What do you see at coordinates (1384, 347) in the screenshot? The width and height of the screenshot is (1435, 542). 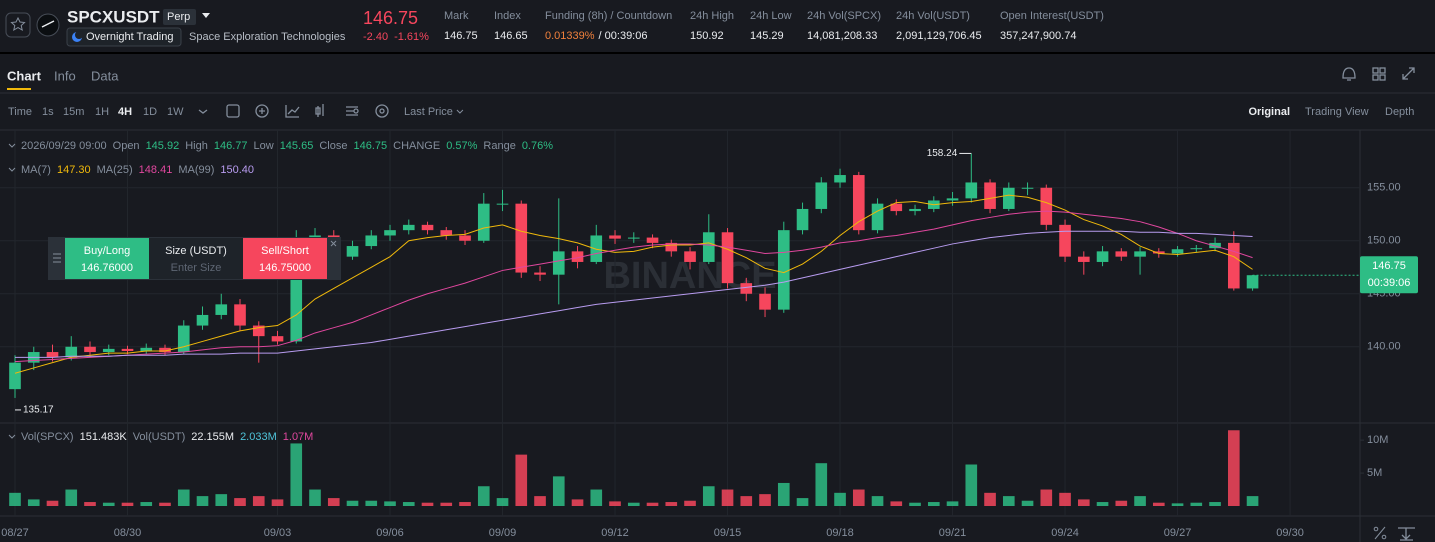 I see `y-tick-label: 140.00` at bounding box center [1384, 347].